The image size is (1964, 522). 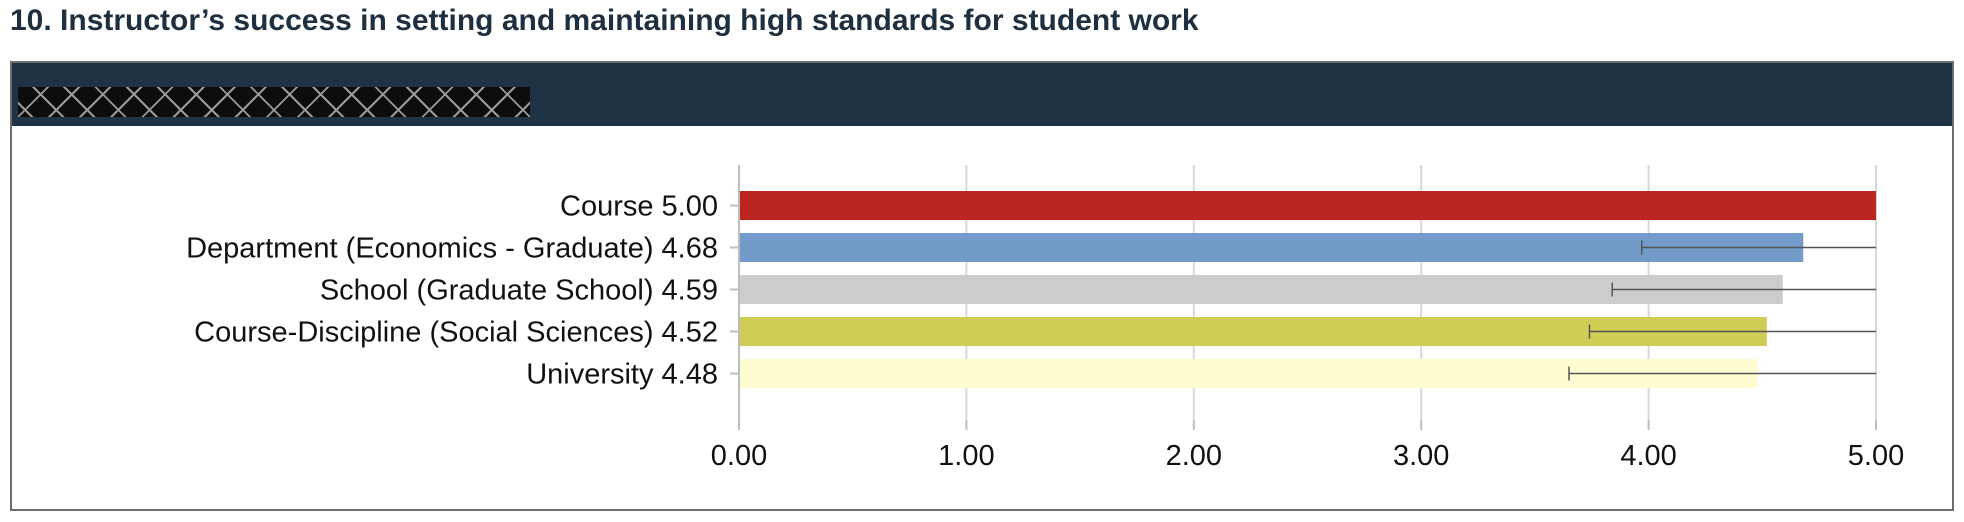 I want to click on x-tick-label: 0.00, so click(x=739, y=456).